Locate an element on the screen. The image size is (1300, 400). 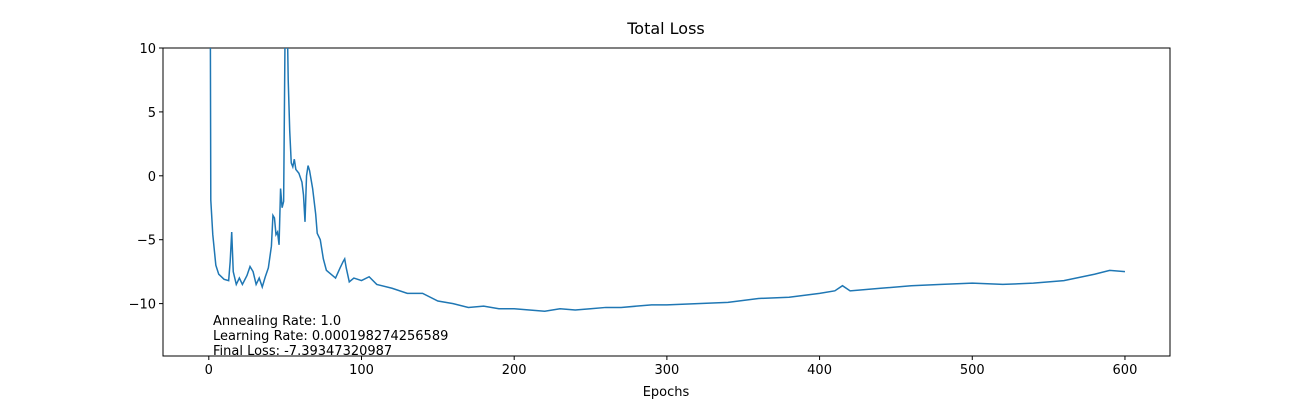
x-tick-label: 500 is located at coordinates (972, 370).